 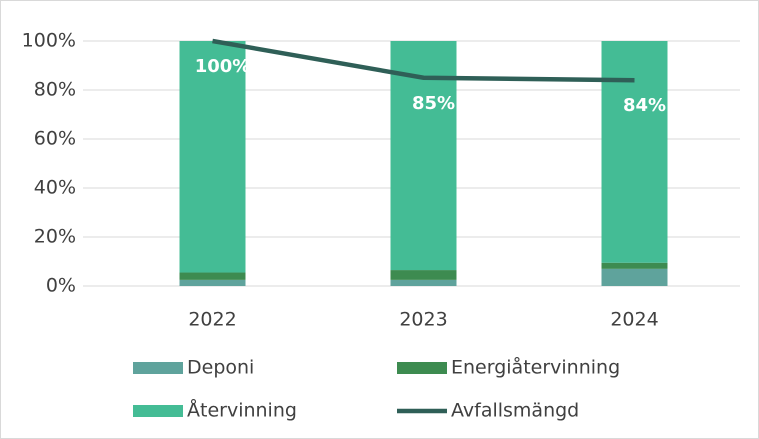 What do you see at coordinates (242, 410) in the screenshot?
I see `legend-label: Återvinning` at bounding box center [242, 410].